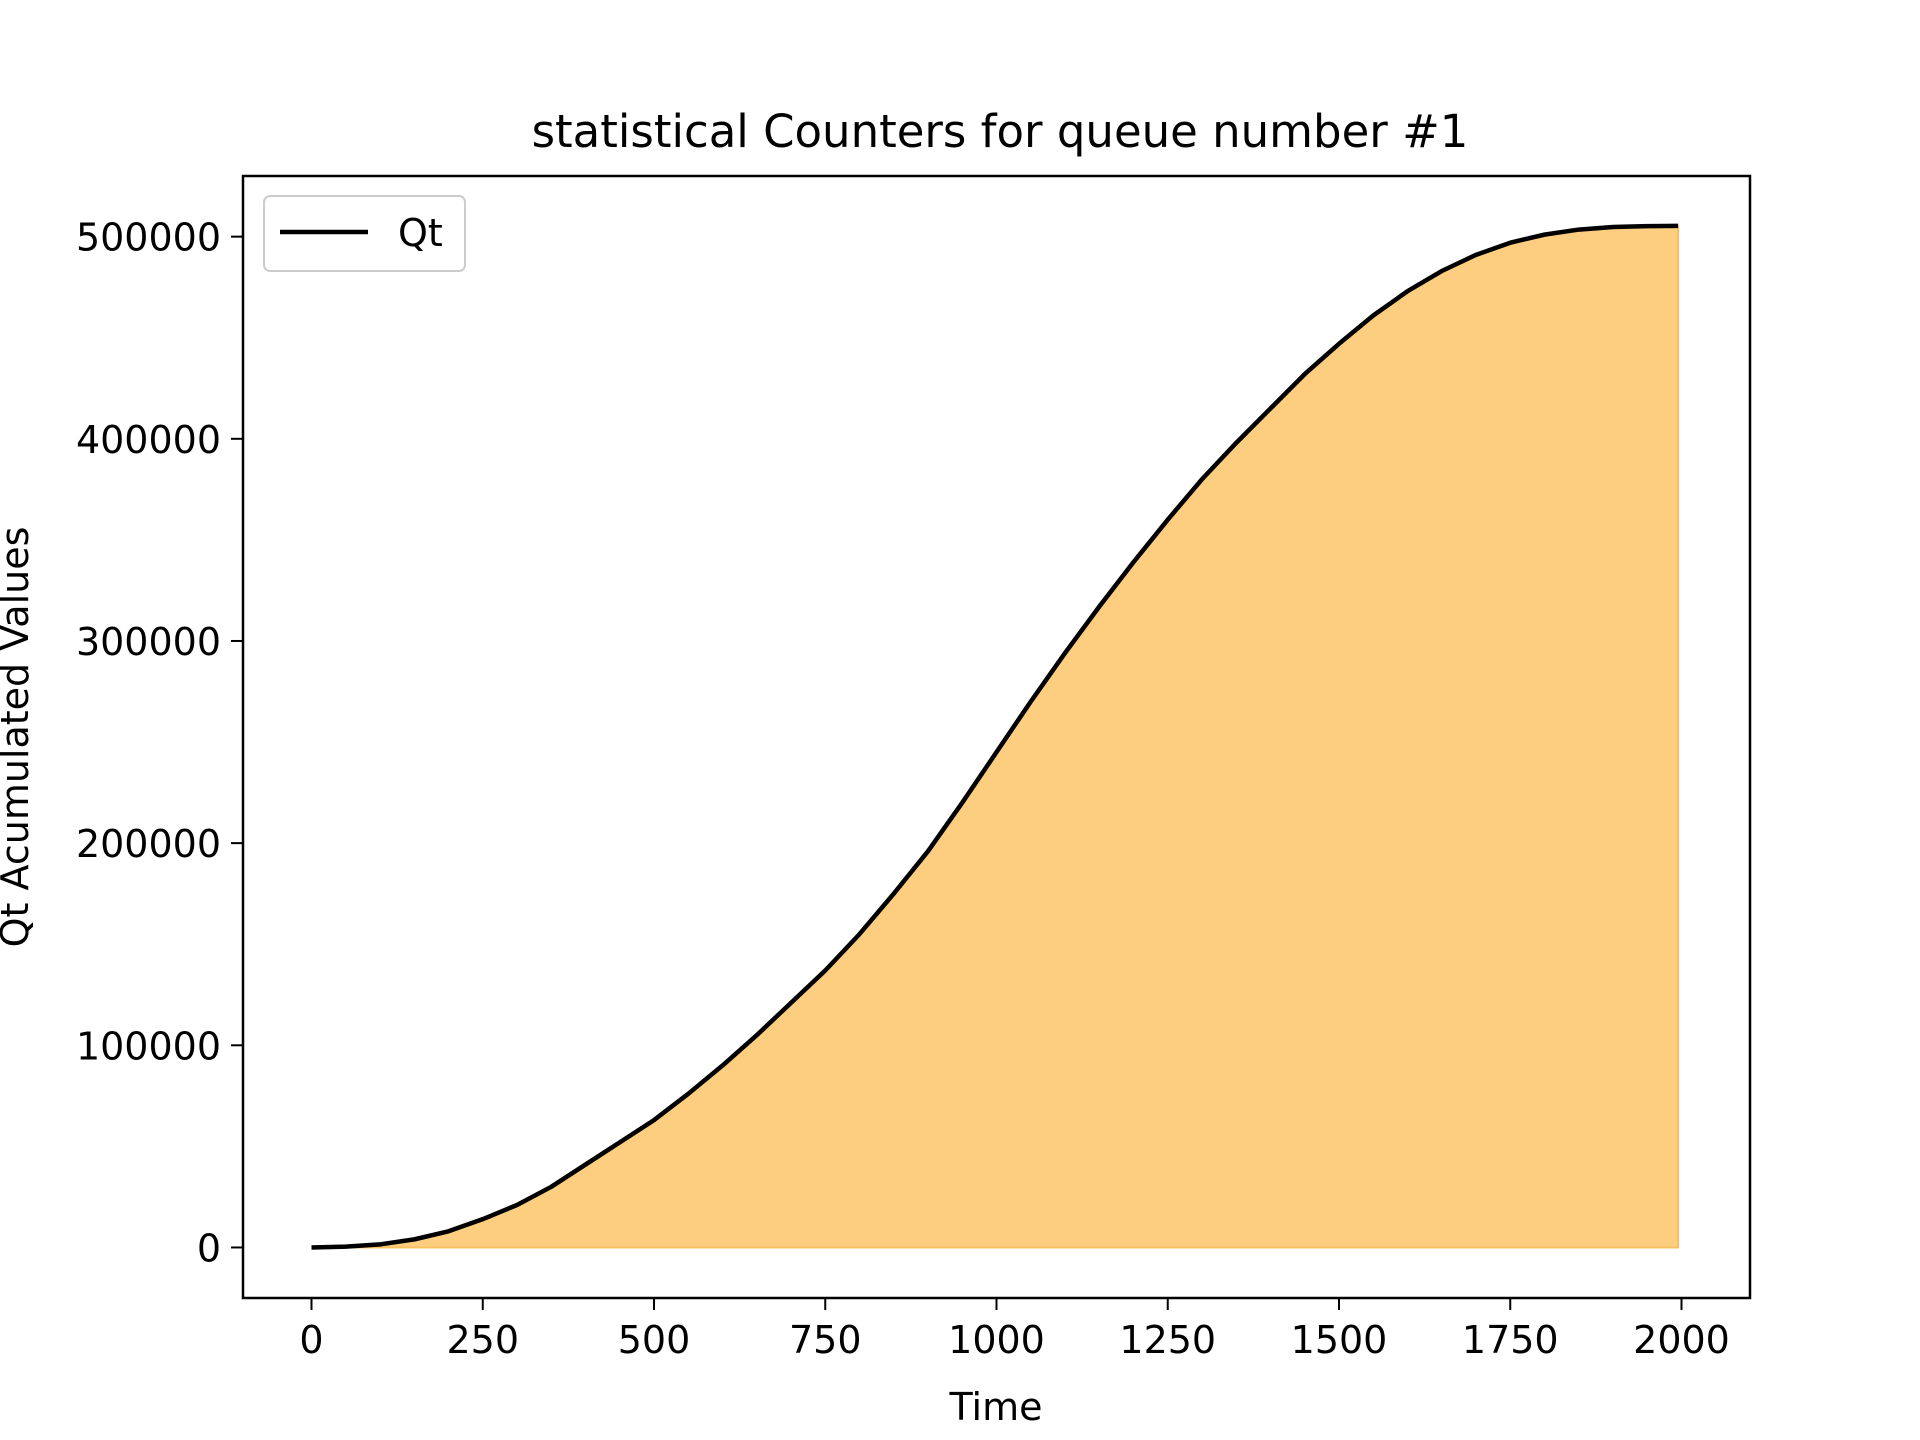  I want to click on y-tick-label: 0, so click(209, 1248).